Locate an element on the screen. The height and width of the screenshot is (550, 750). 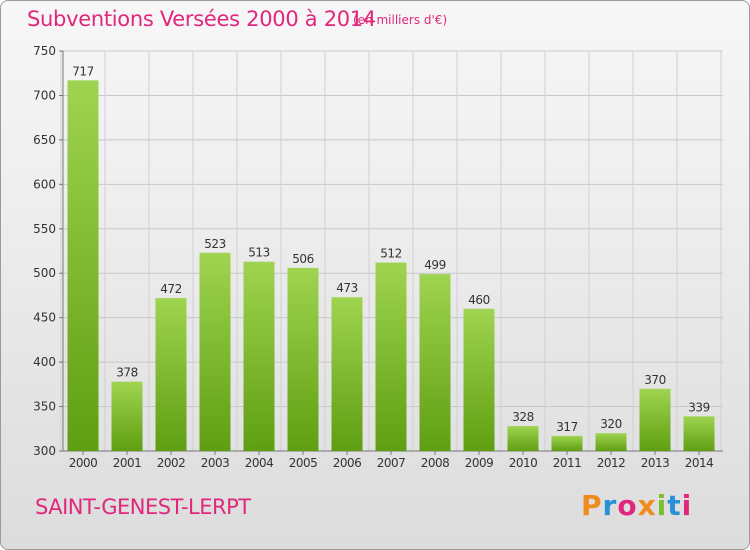
bar-value-label: 473 is located at coordinates (346, 288).